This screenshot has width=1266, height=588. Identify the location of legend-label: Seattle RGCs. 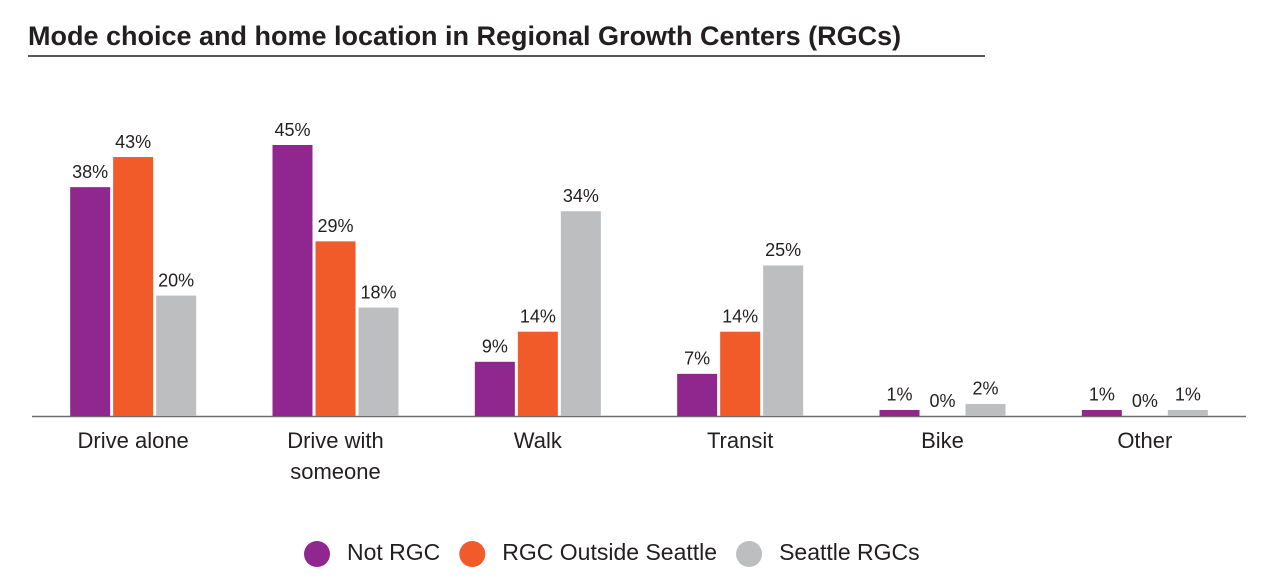
(849, 552).